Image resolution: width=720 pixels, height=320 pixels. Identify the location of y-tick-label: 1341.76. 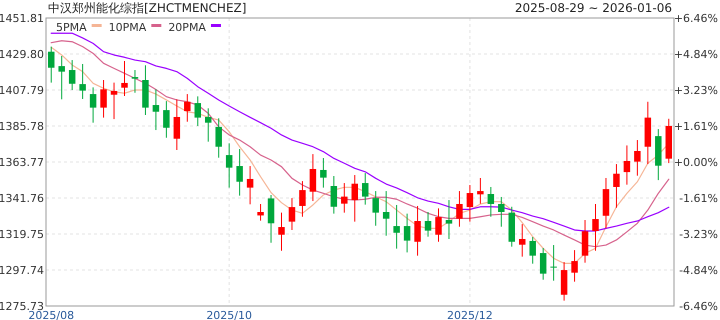
(22, 198).